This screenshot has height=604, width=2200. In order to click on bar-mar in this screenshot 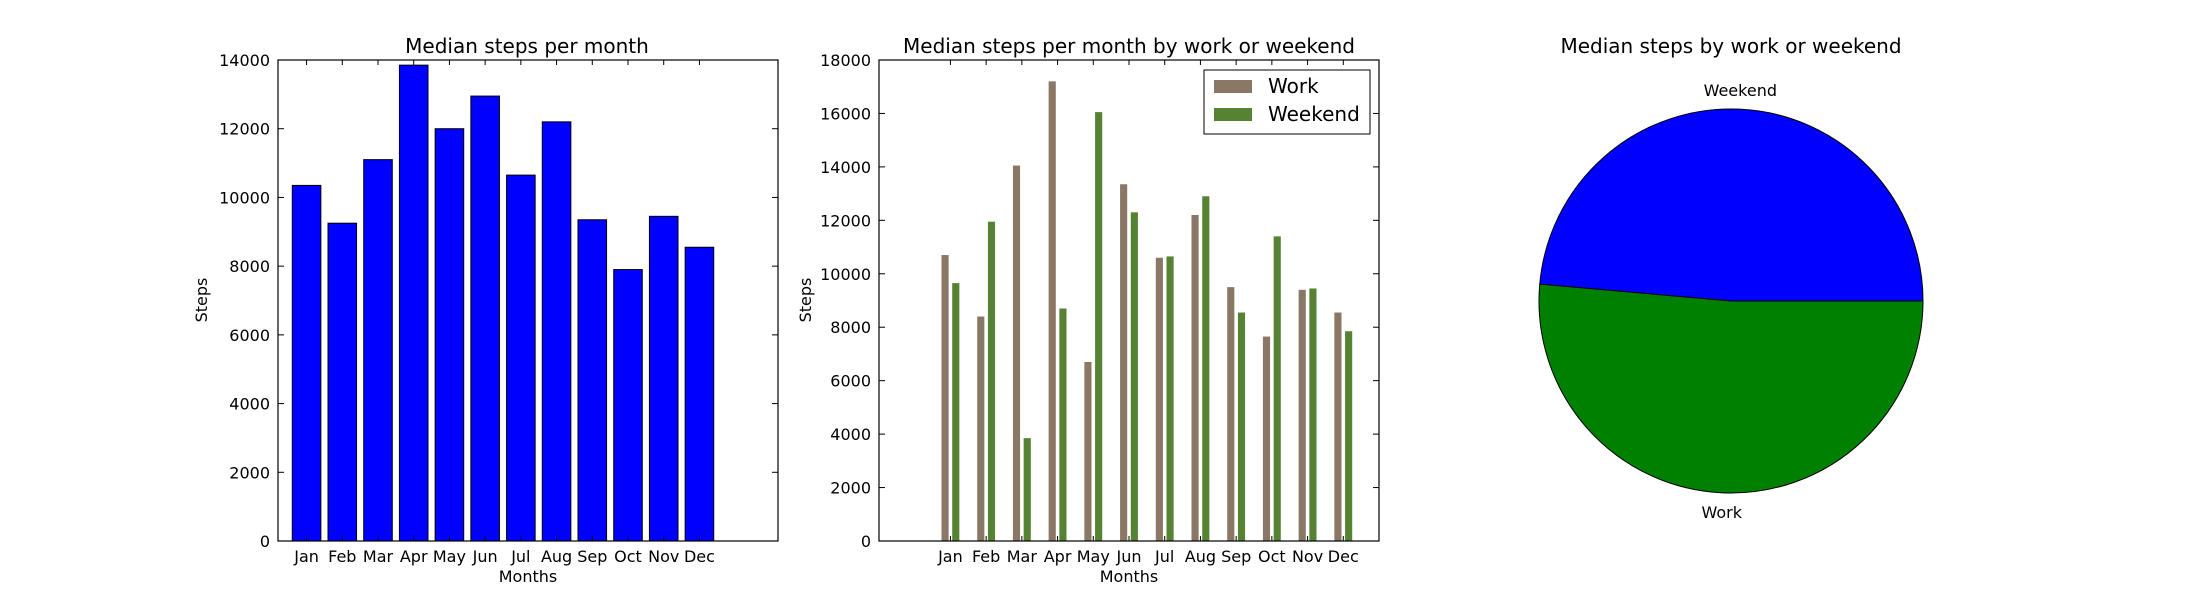, I will do `click(378, 350)`.